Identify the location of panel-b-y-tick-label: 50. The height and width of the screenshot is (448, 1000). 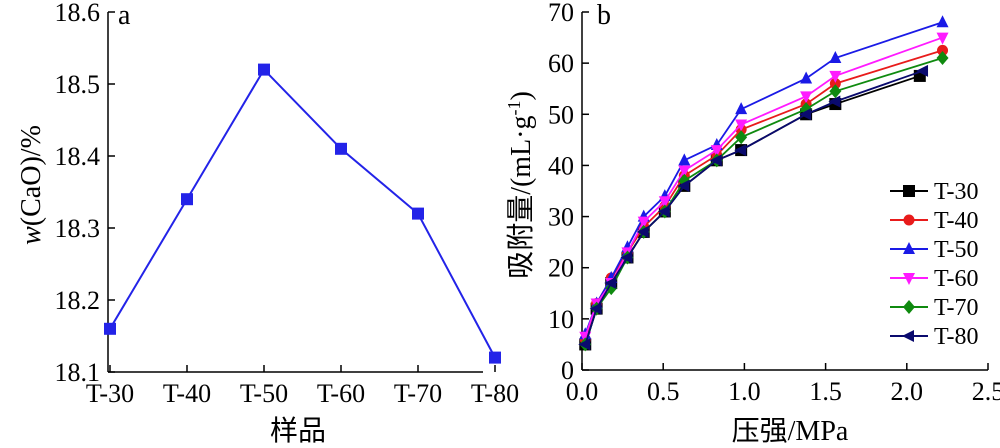
(561, 114).